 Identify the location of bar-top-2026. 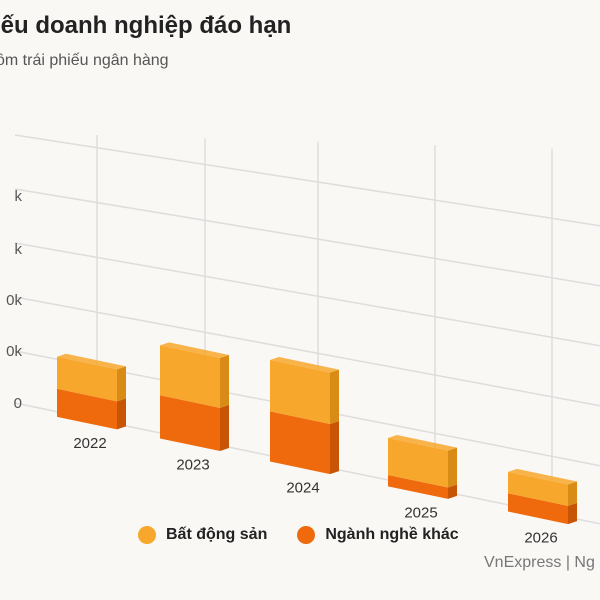
(542, 476).